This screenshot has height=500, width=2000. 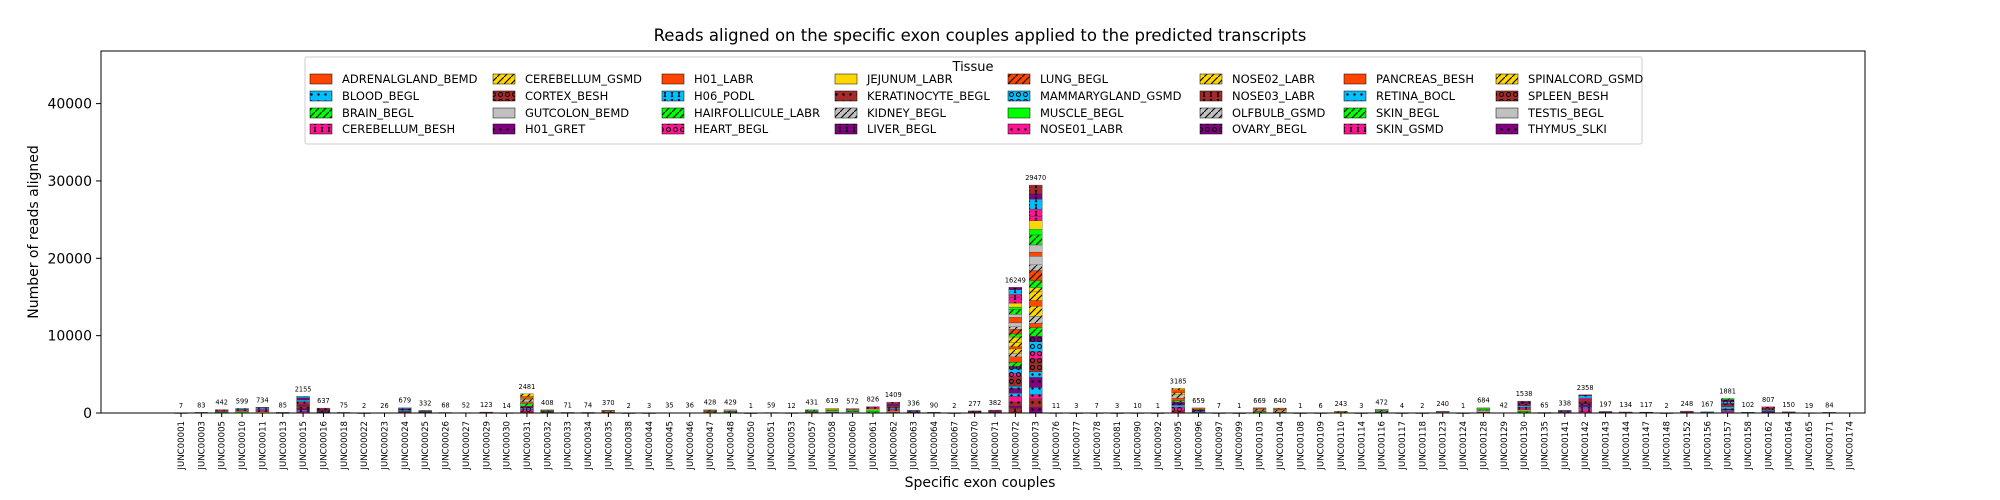 What do you see at coordinates (1830, 446) in the screenshot?
I see `x-tick-label: JUNC00171` at bounding box center [1830, 446].